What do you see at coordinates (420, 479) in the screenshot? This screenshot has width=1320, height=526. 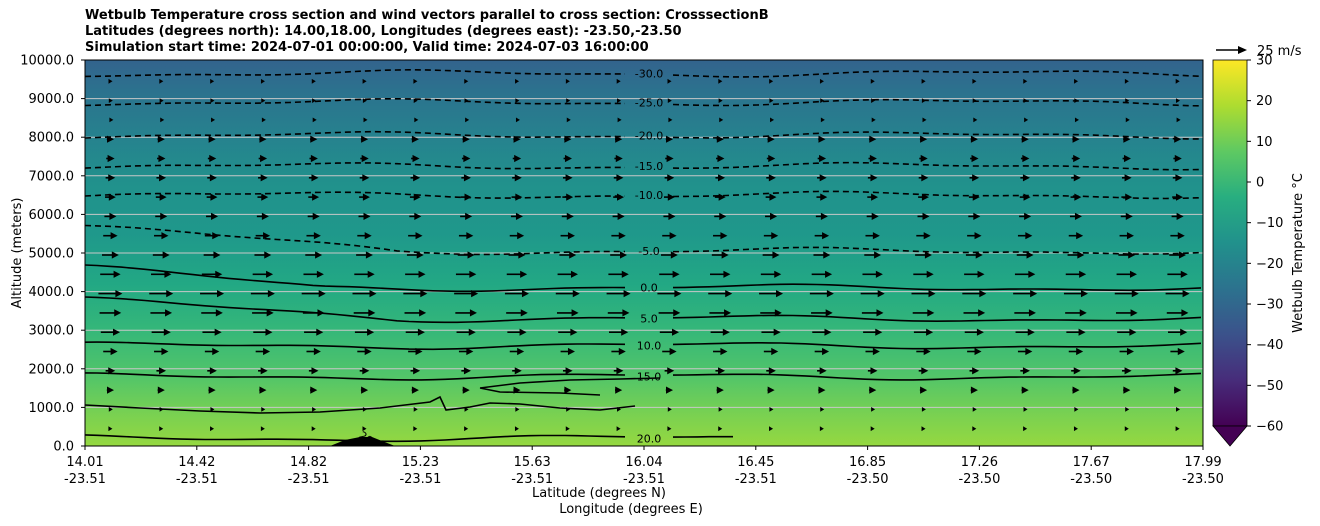 I see `x-tick-label-longitude: -23.51` at bounding box center [420, 479].